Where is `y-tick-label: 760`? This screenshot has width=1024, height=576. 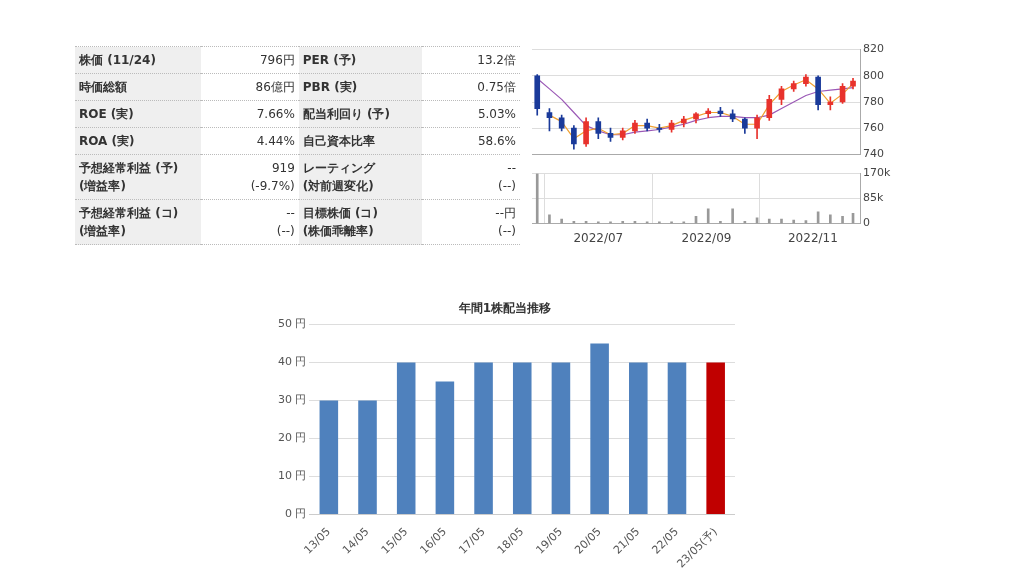
y-tick-label: 760 is located at coordinates (873, 128).